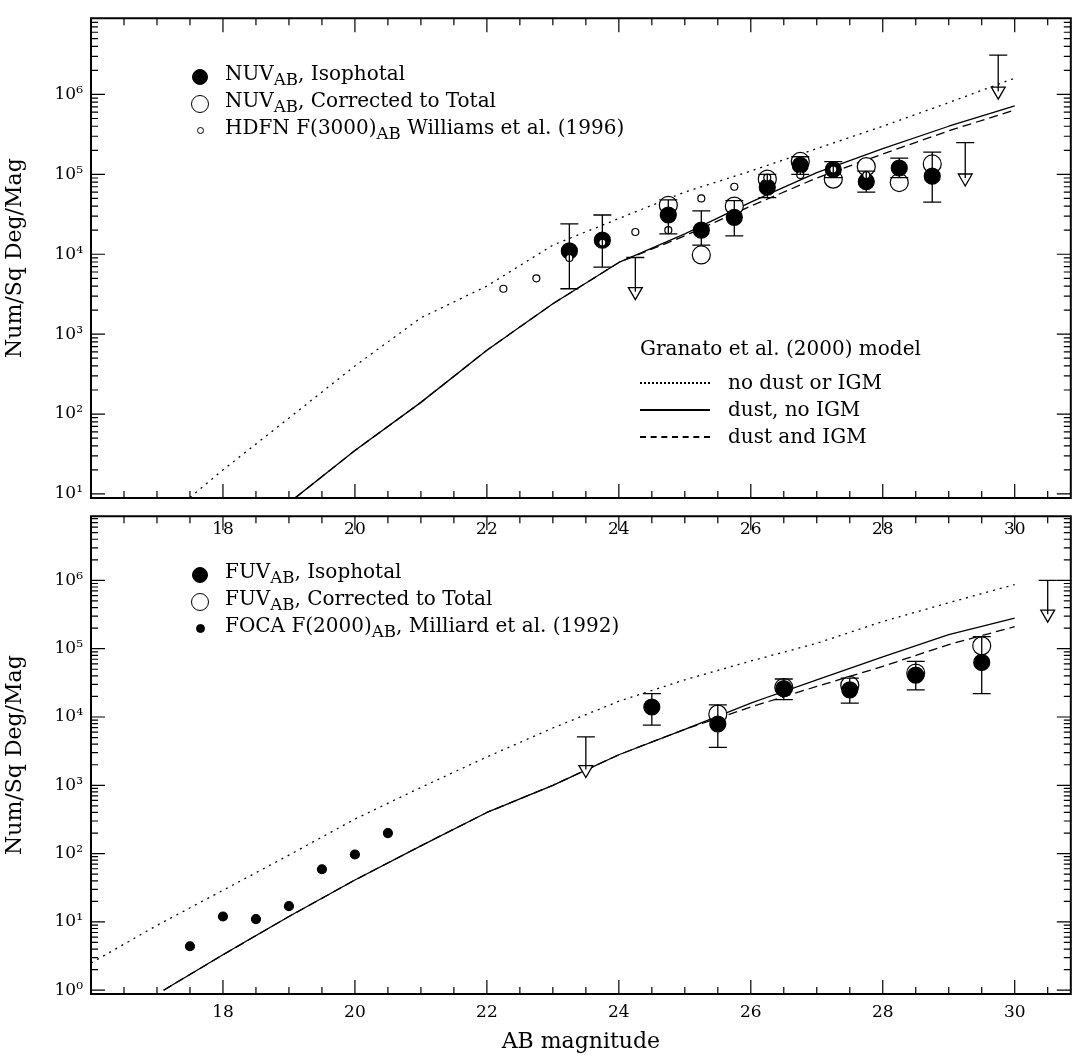 The image size is (1081, 1059). Describe the element at coordinates (315, 75) in the screenshot. I see `legend-label: NUV$_{AB}$, Isophotal` at that location.